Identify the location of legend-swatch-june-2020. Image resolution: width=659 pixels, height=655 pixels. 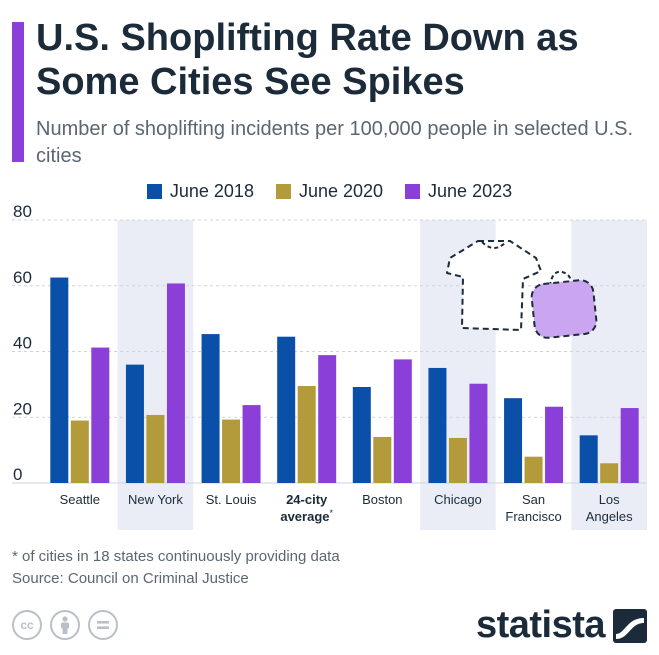
(283, 191).